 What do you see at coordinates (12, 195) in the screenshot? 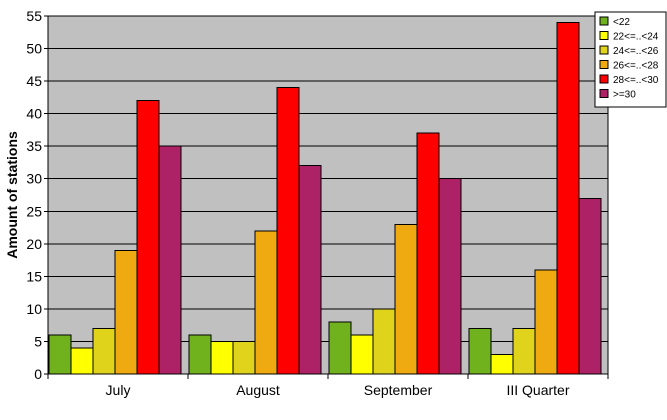
I see `y-axis-title: Amount of stations` at bounding box center [12, 195].